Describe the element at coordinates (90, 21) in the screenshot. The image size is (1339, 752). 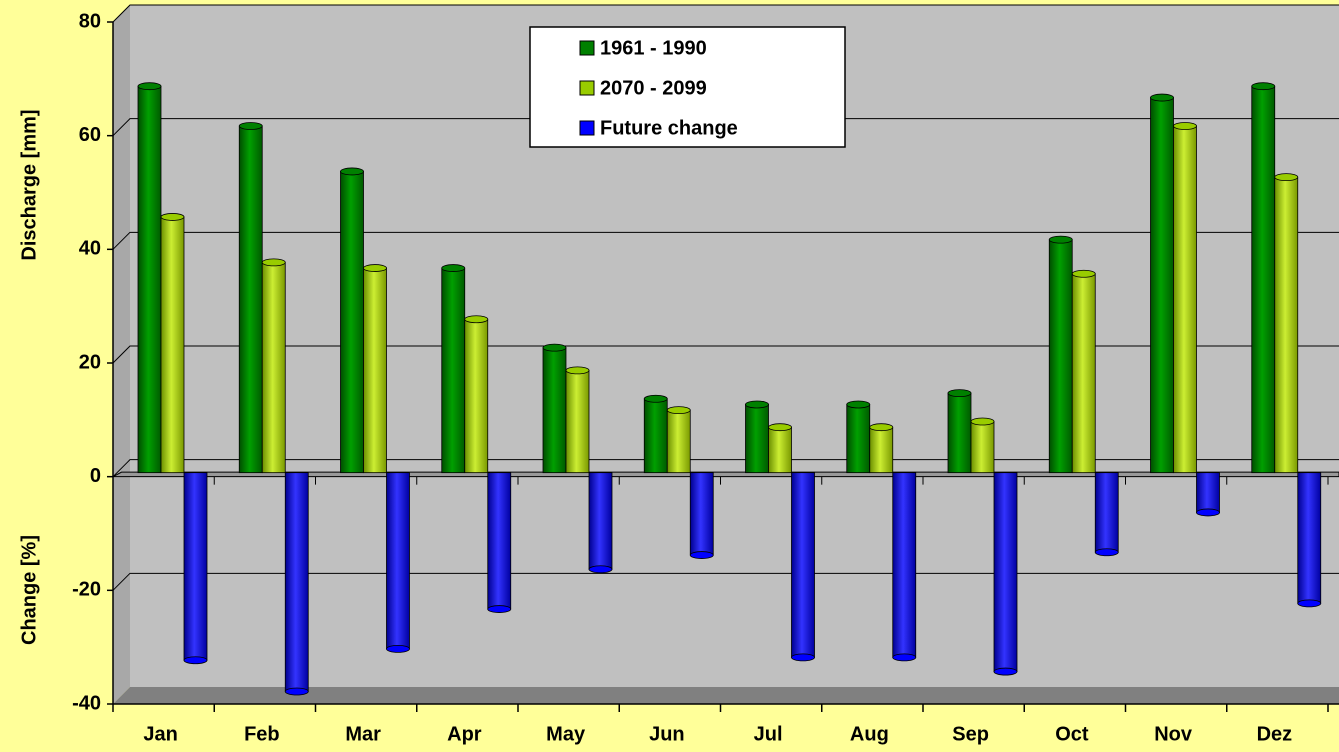
I see `y-tick-label: 80` at that location.